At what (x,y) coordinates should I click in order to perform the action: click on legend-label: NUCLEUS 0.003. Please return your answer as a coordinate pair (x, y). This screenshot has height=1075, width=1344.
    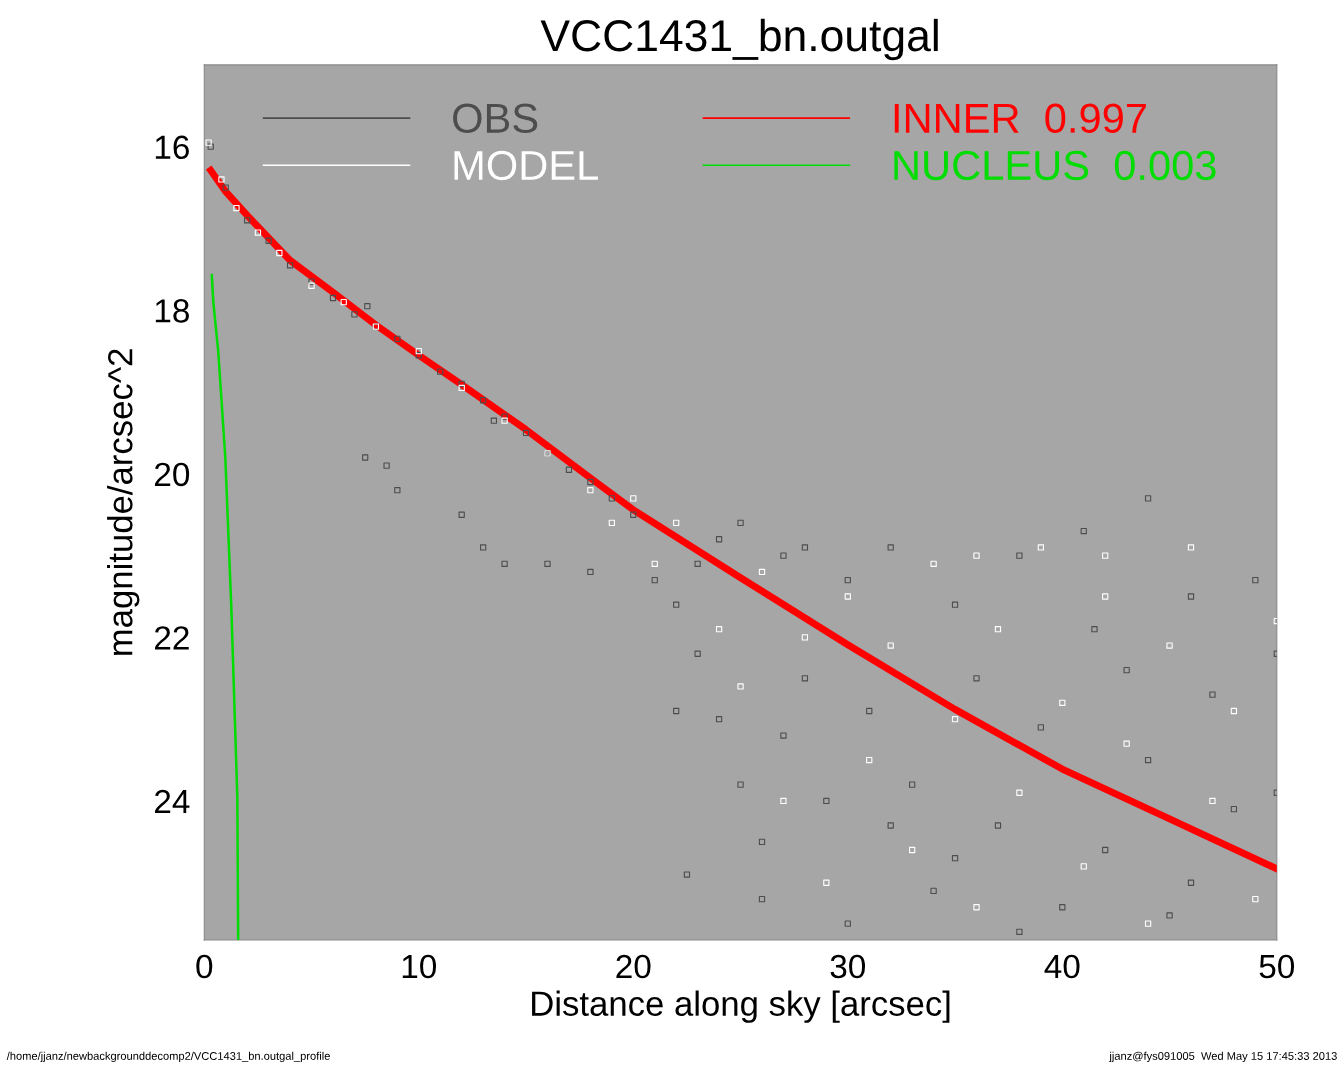
    Looking at the image, I should click on (1055, 165).